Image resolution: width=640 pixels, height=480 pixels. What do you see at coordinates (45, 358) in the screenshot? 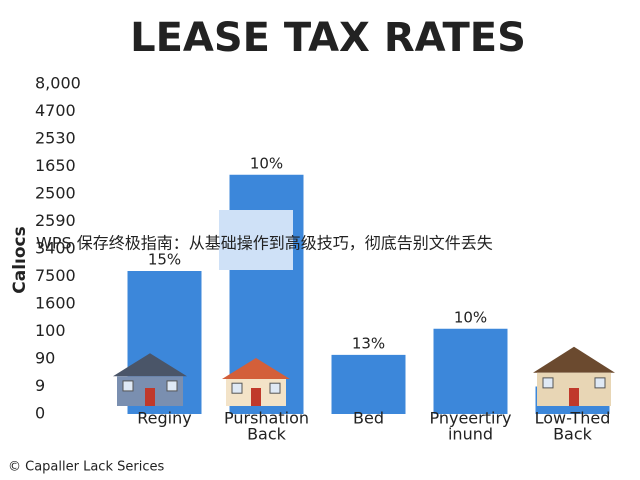
I see `y-tick-label: 90` at bounding box center [45, 358].